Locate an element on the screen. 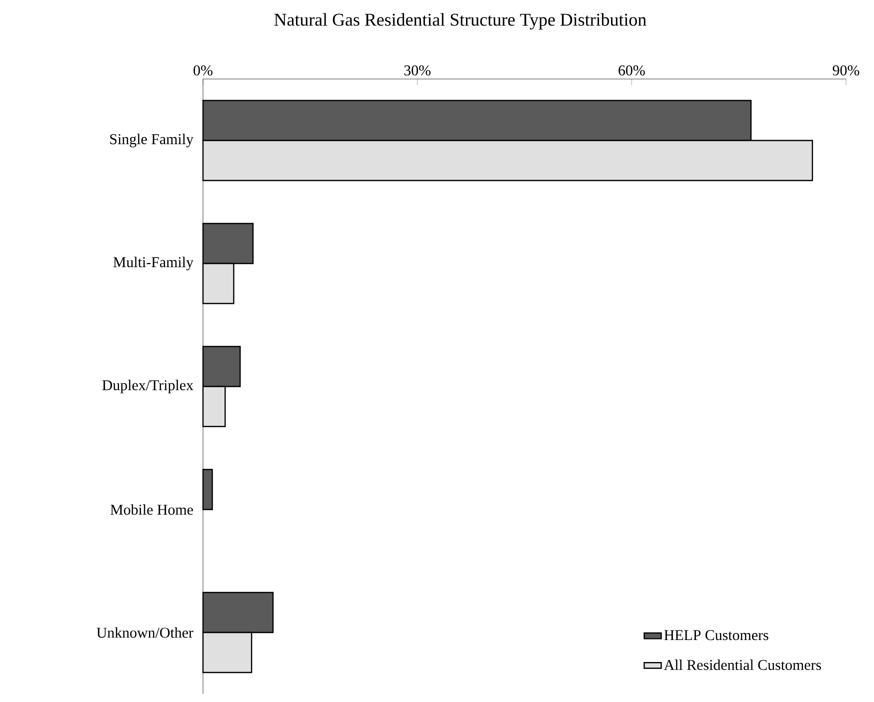 The width and height of the screenshot is (874, 702). x-tick-label: 0% is located at coordinates (203, 70).